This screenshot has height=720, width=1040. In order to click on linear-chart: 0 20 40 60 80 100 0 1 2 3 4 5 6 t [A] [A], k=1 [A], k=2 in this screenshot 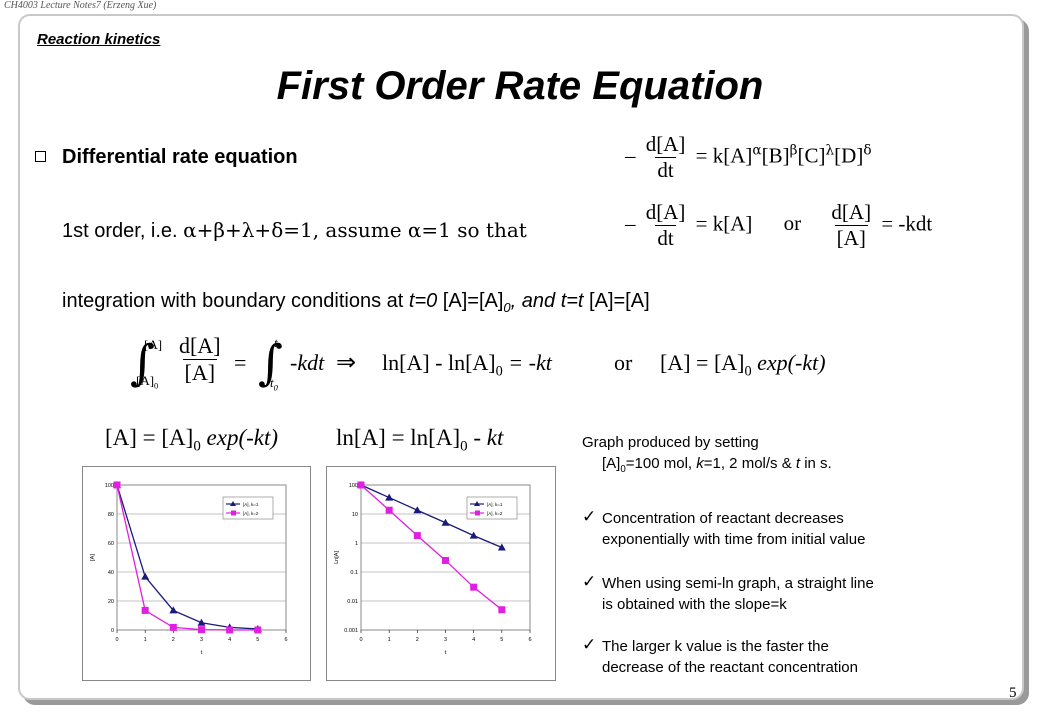, I will do `click(189, 568)`.